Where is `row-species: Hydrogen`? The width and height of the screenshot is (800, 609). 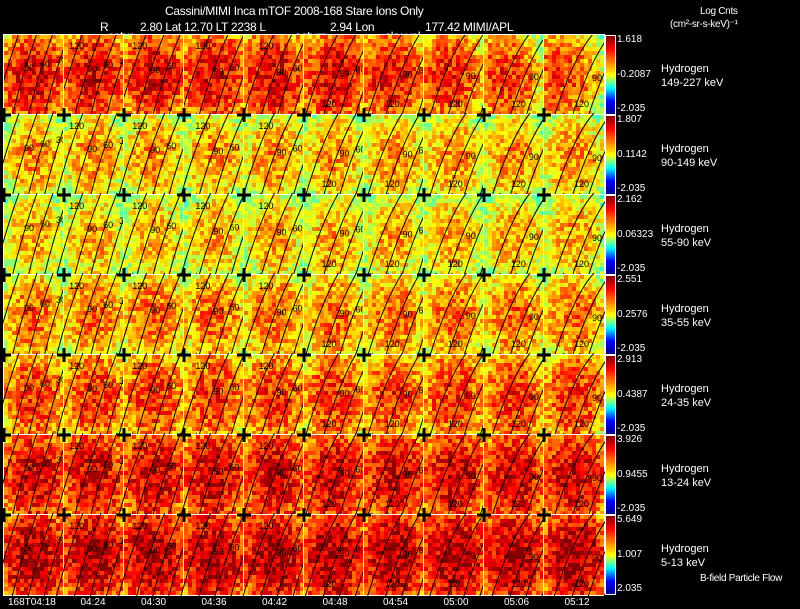
row-species: Hydrogen is located at coordinates (685, 229).